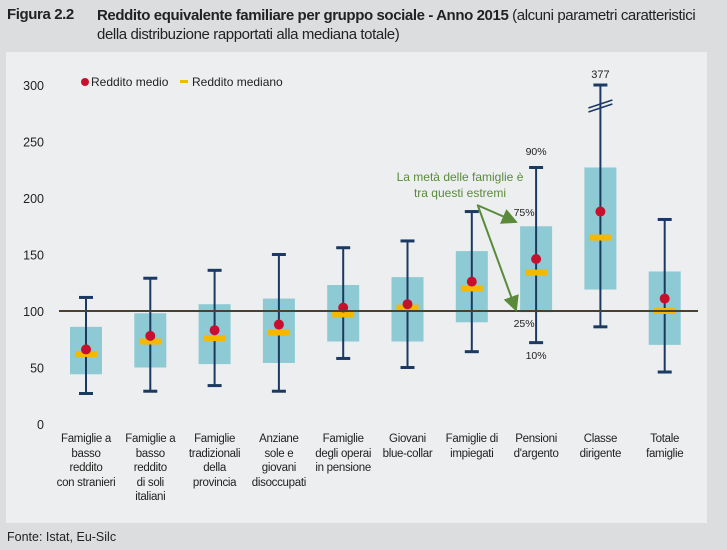  I want to click on y-tick-label: 150, so click(33, 256).